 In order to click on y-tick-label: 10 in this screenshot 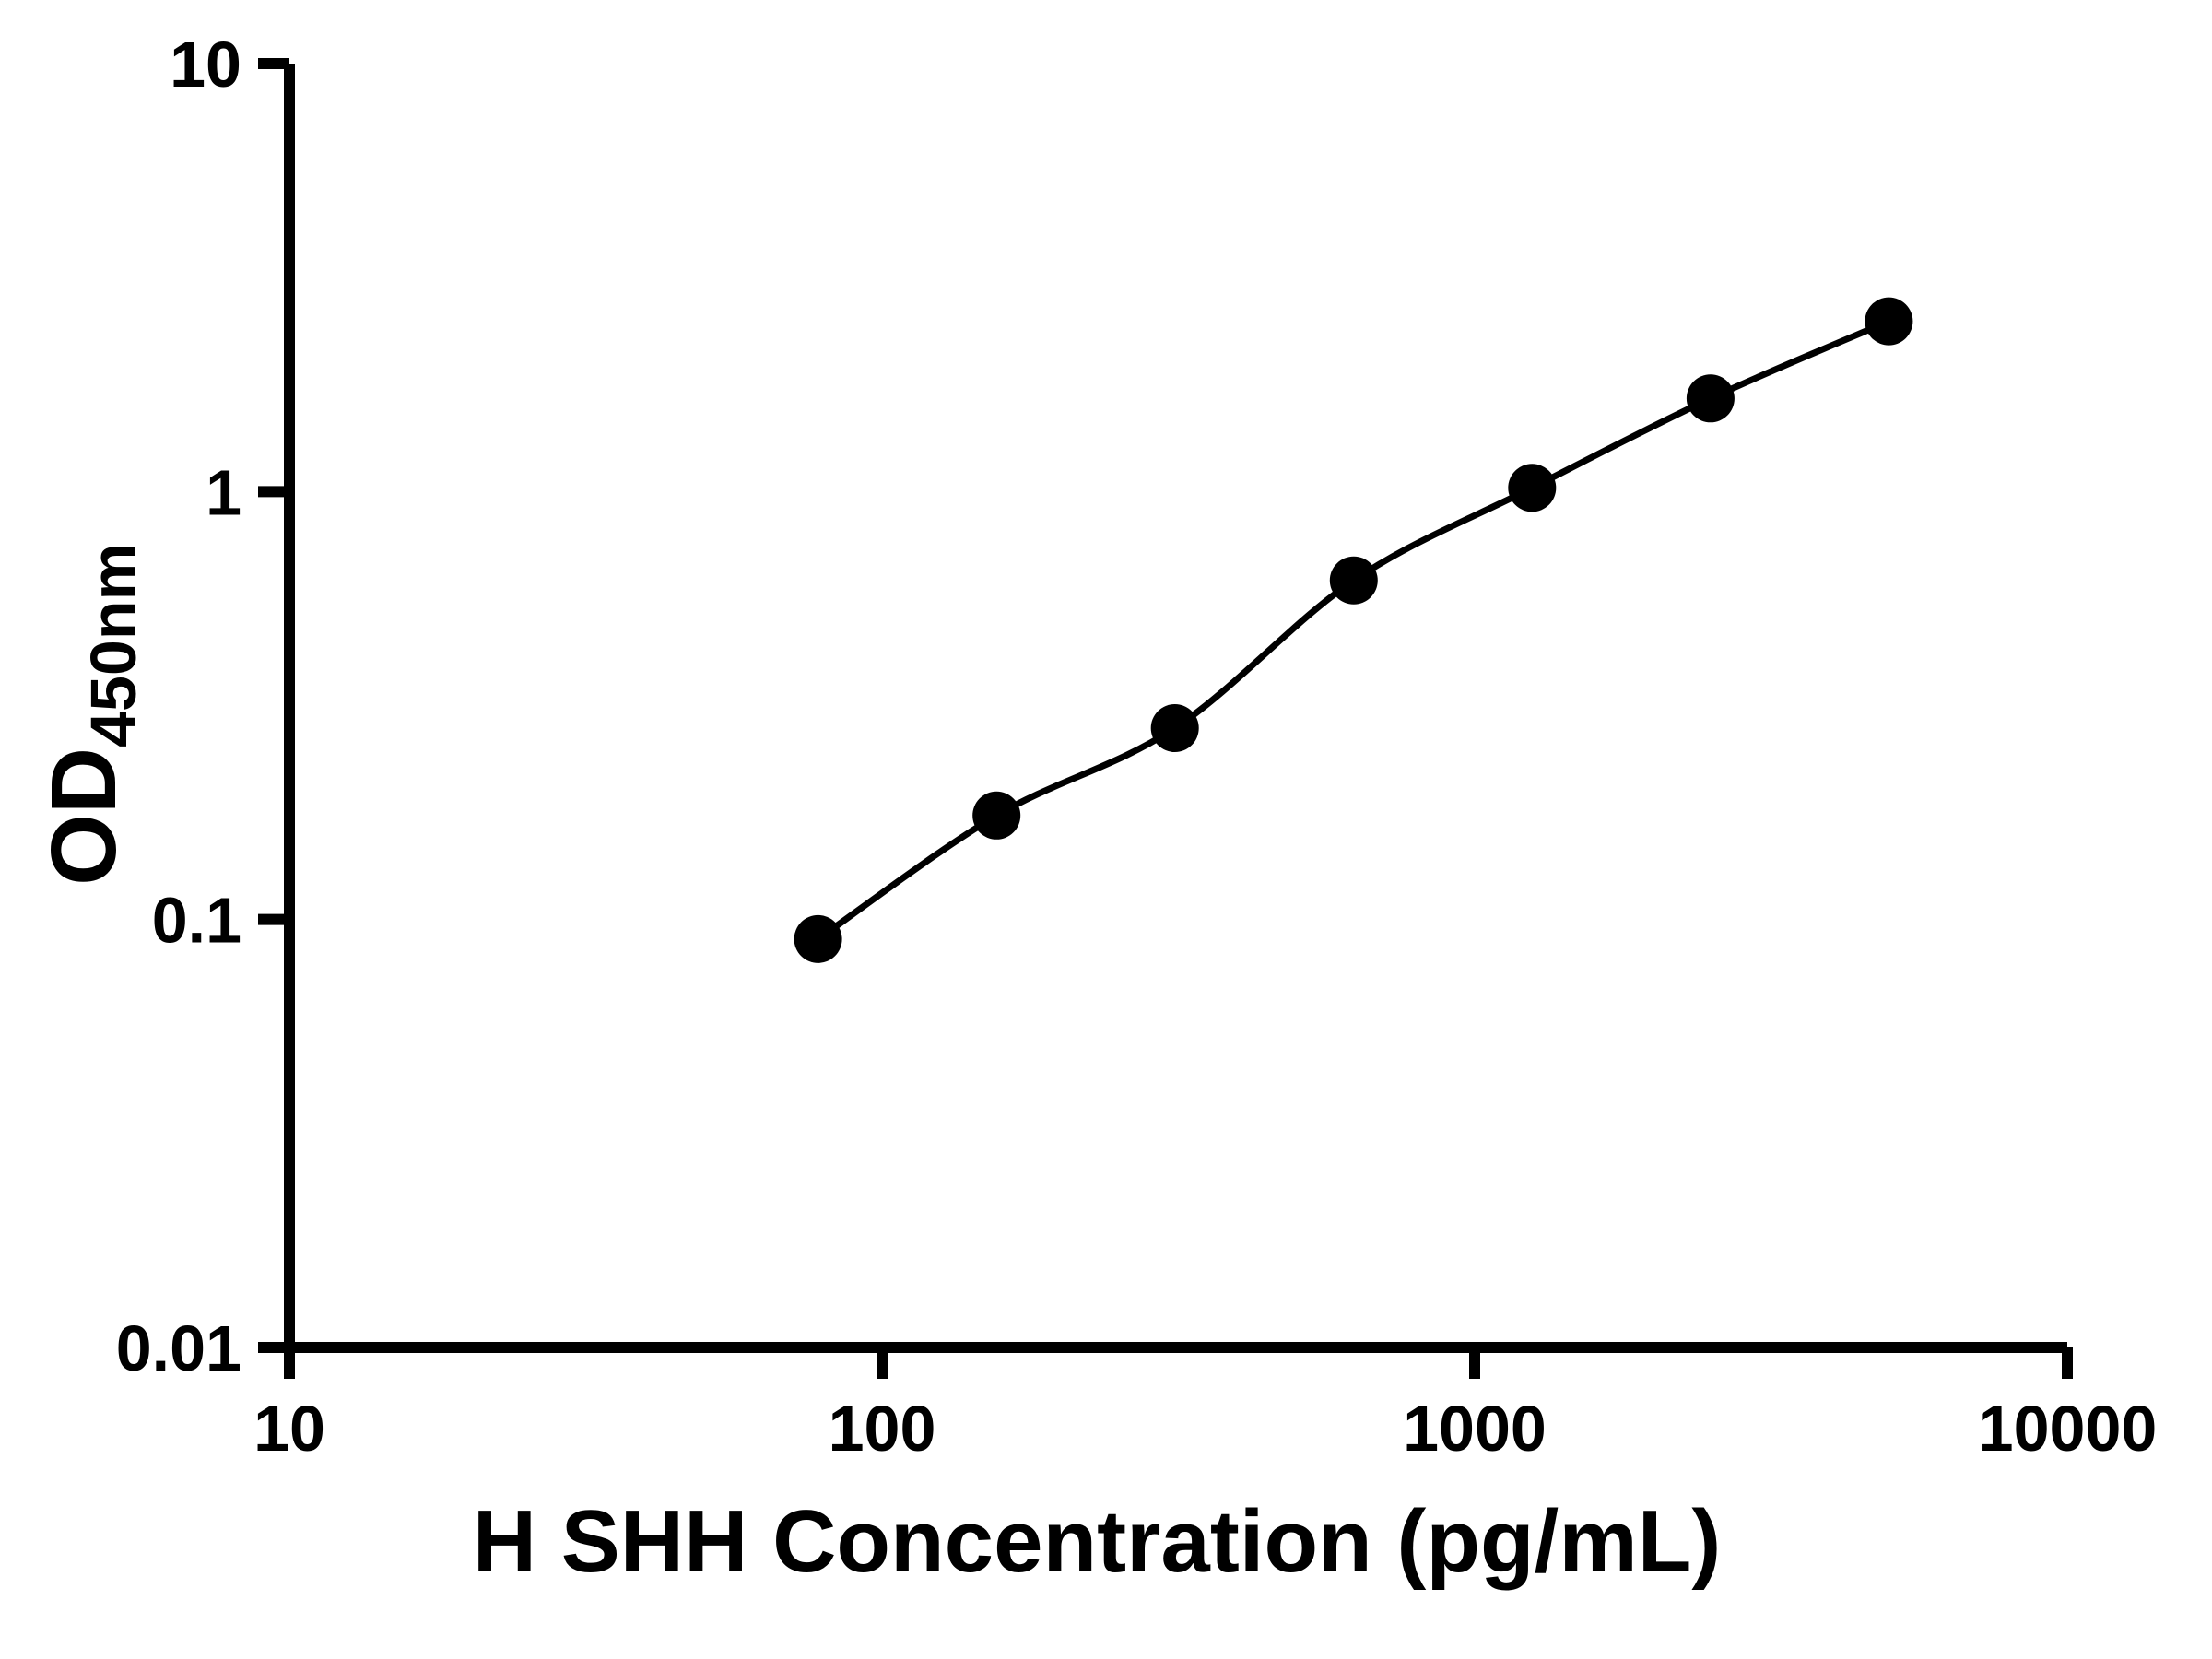, I will do `click(205, 64)`.